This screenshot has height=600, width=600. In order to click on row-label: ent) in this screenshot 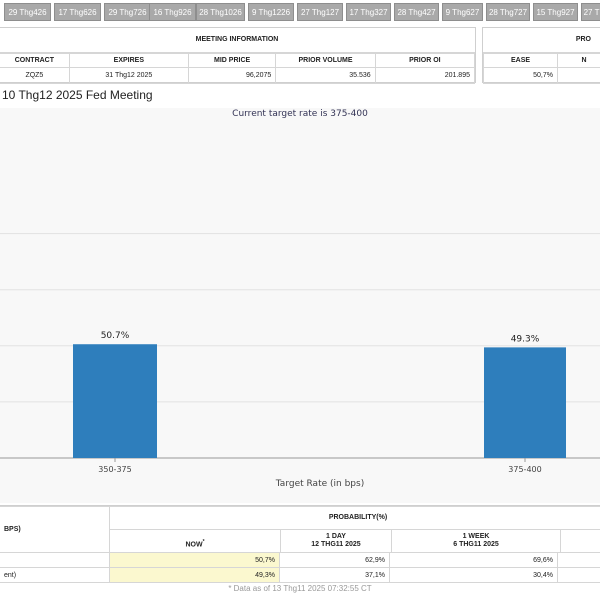, I will do `click(55, 575)`.